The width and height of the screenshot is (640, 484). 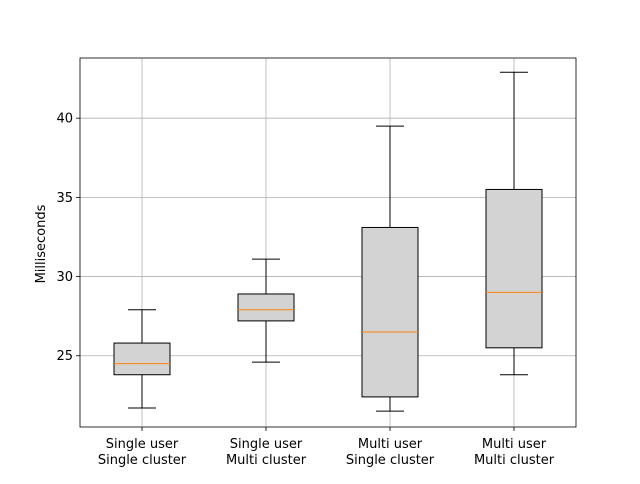 I want to click on x-tick-label: Multi user Single cluster, so click(x=390, y=452).